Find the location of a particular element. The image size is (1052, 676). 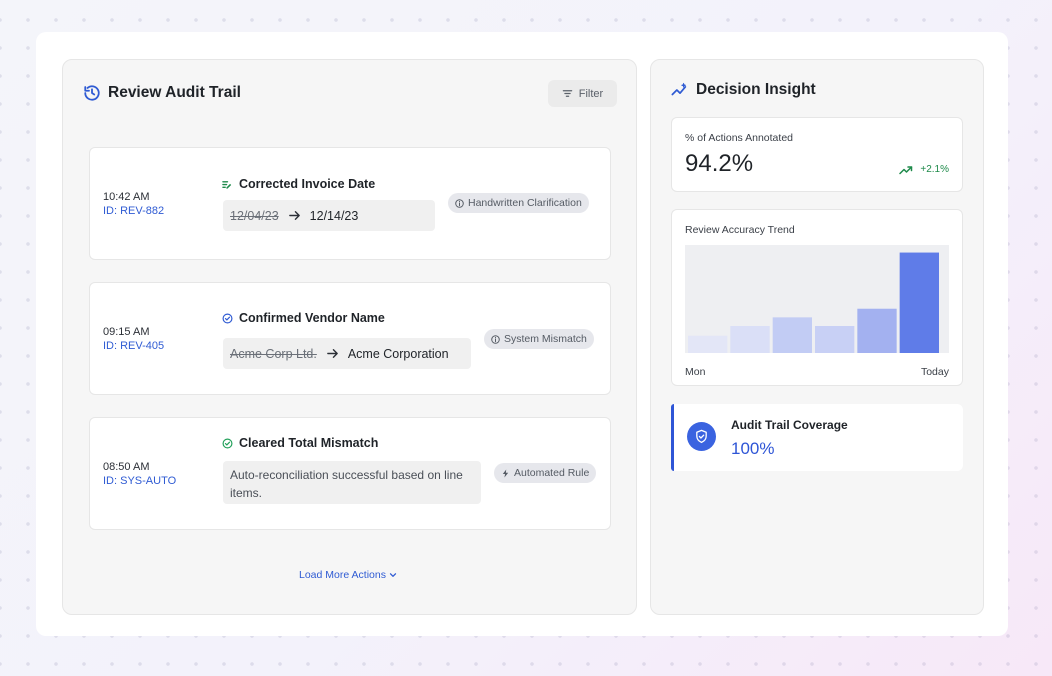

chevron-down-icon is located at coordinates (393, 575).